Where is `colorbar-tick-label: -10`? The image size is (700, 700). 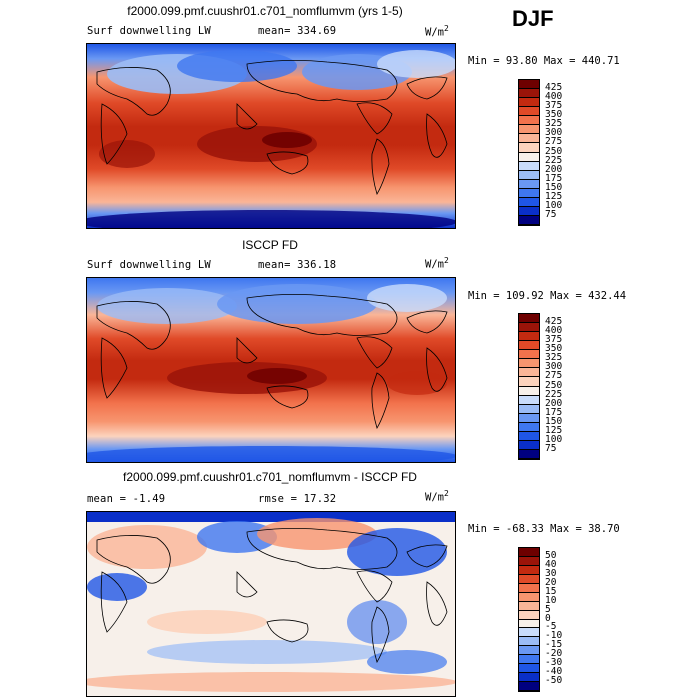
colorbar-tick-label: -10 is located at coordinates (554, 636).